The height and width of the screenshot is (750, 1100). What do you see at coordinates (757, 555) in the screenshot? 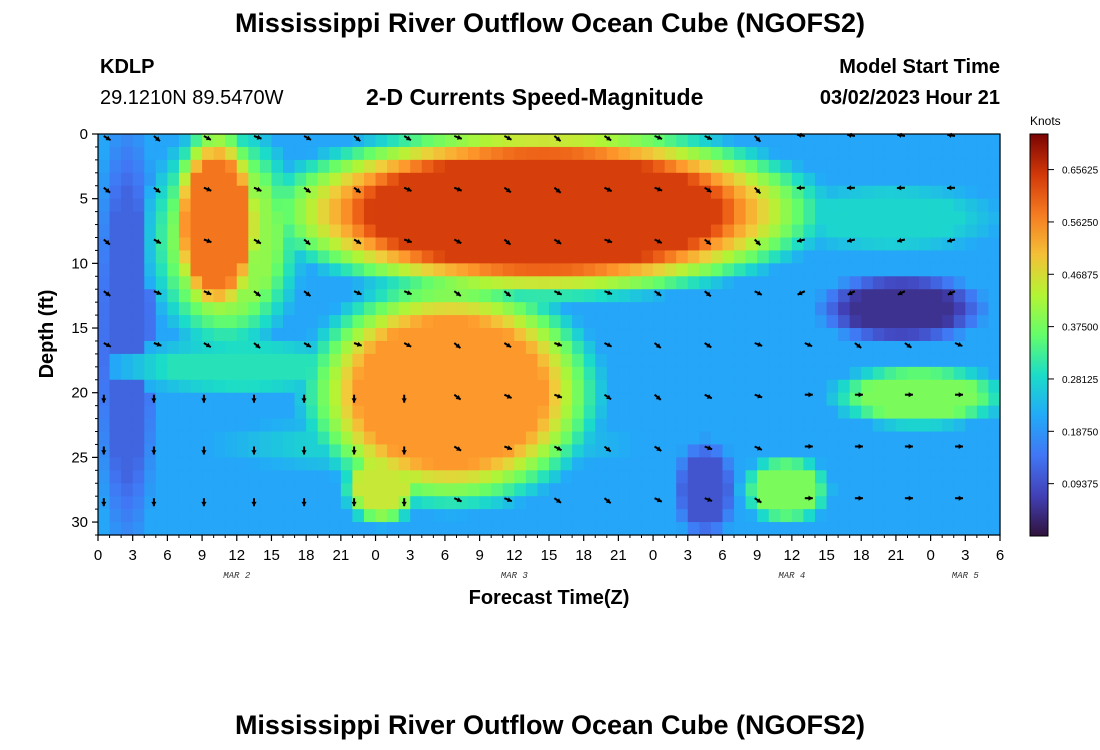
I see `x-tick-label: 9` at bounding box center [757, 555].